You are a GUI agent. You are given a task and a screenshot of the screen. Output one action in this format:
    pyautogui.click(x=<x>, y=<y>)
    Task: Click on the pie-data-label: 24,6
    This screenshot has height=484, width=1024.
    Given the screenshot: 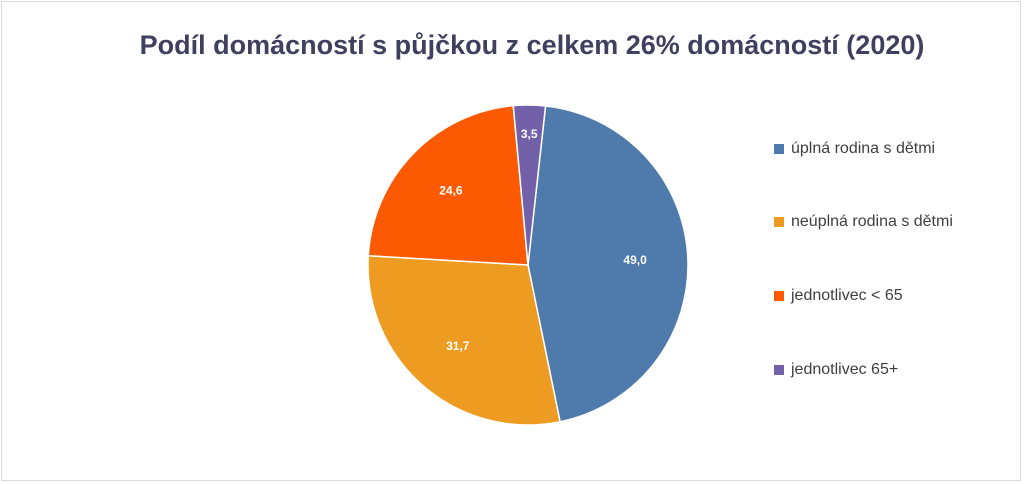 What is the action you would take?
    pyautogui.click(x=451, y=191)
    